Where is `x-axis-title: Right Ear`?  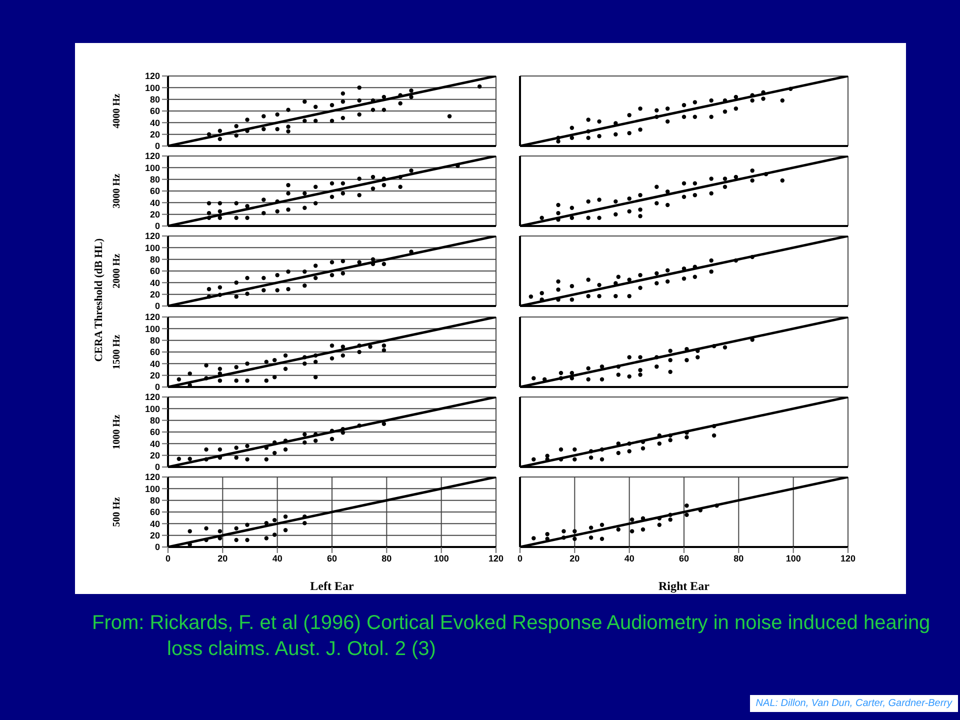 x-axis-title: Right Ear is located at coordinates (684, 586).